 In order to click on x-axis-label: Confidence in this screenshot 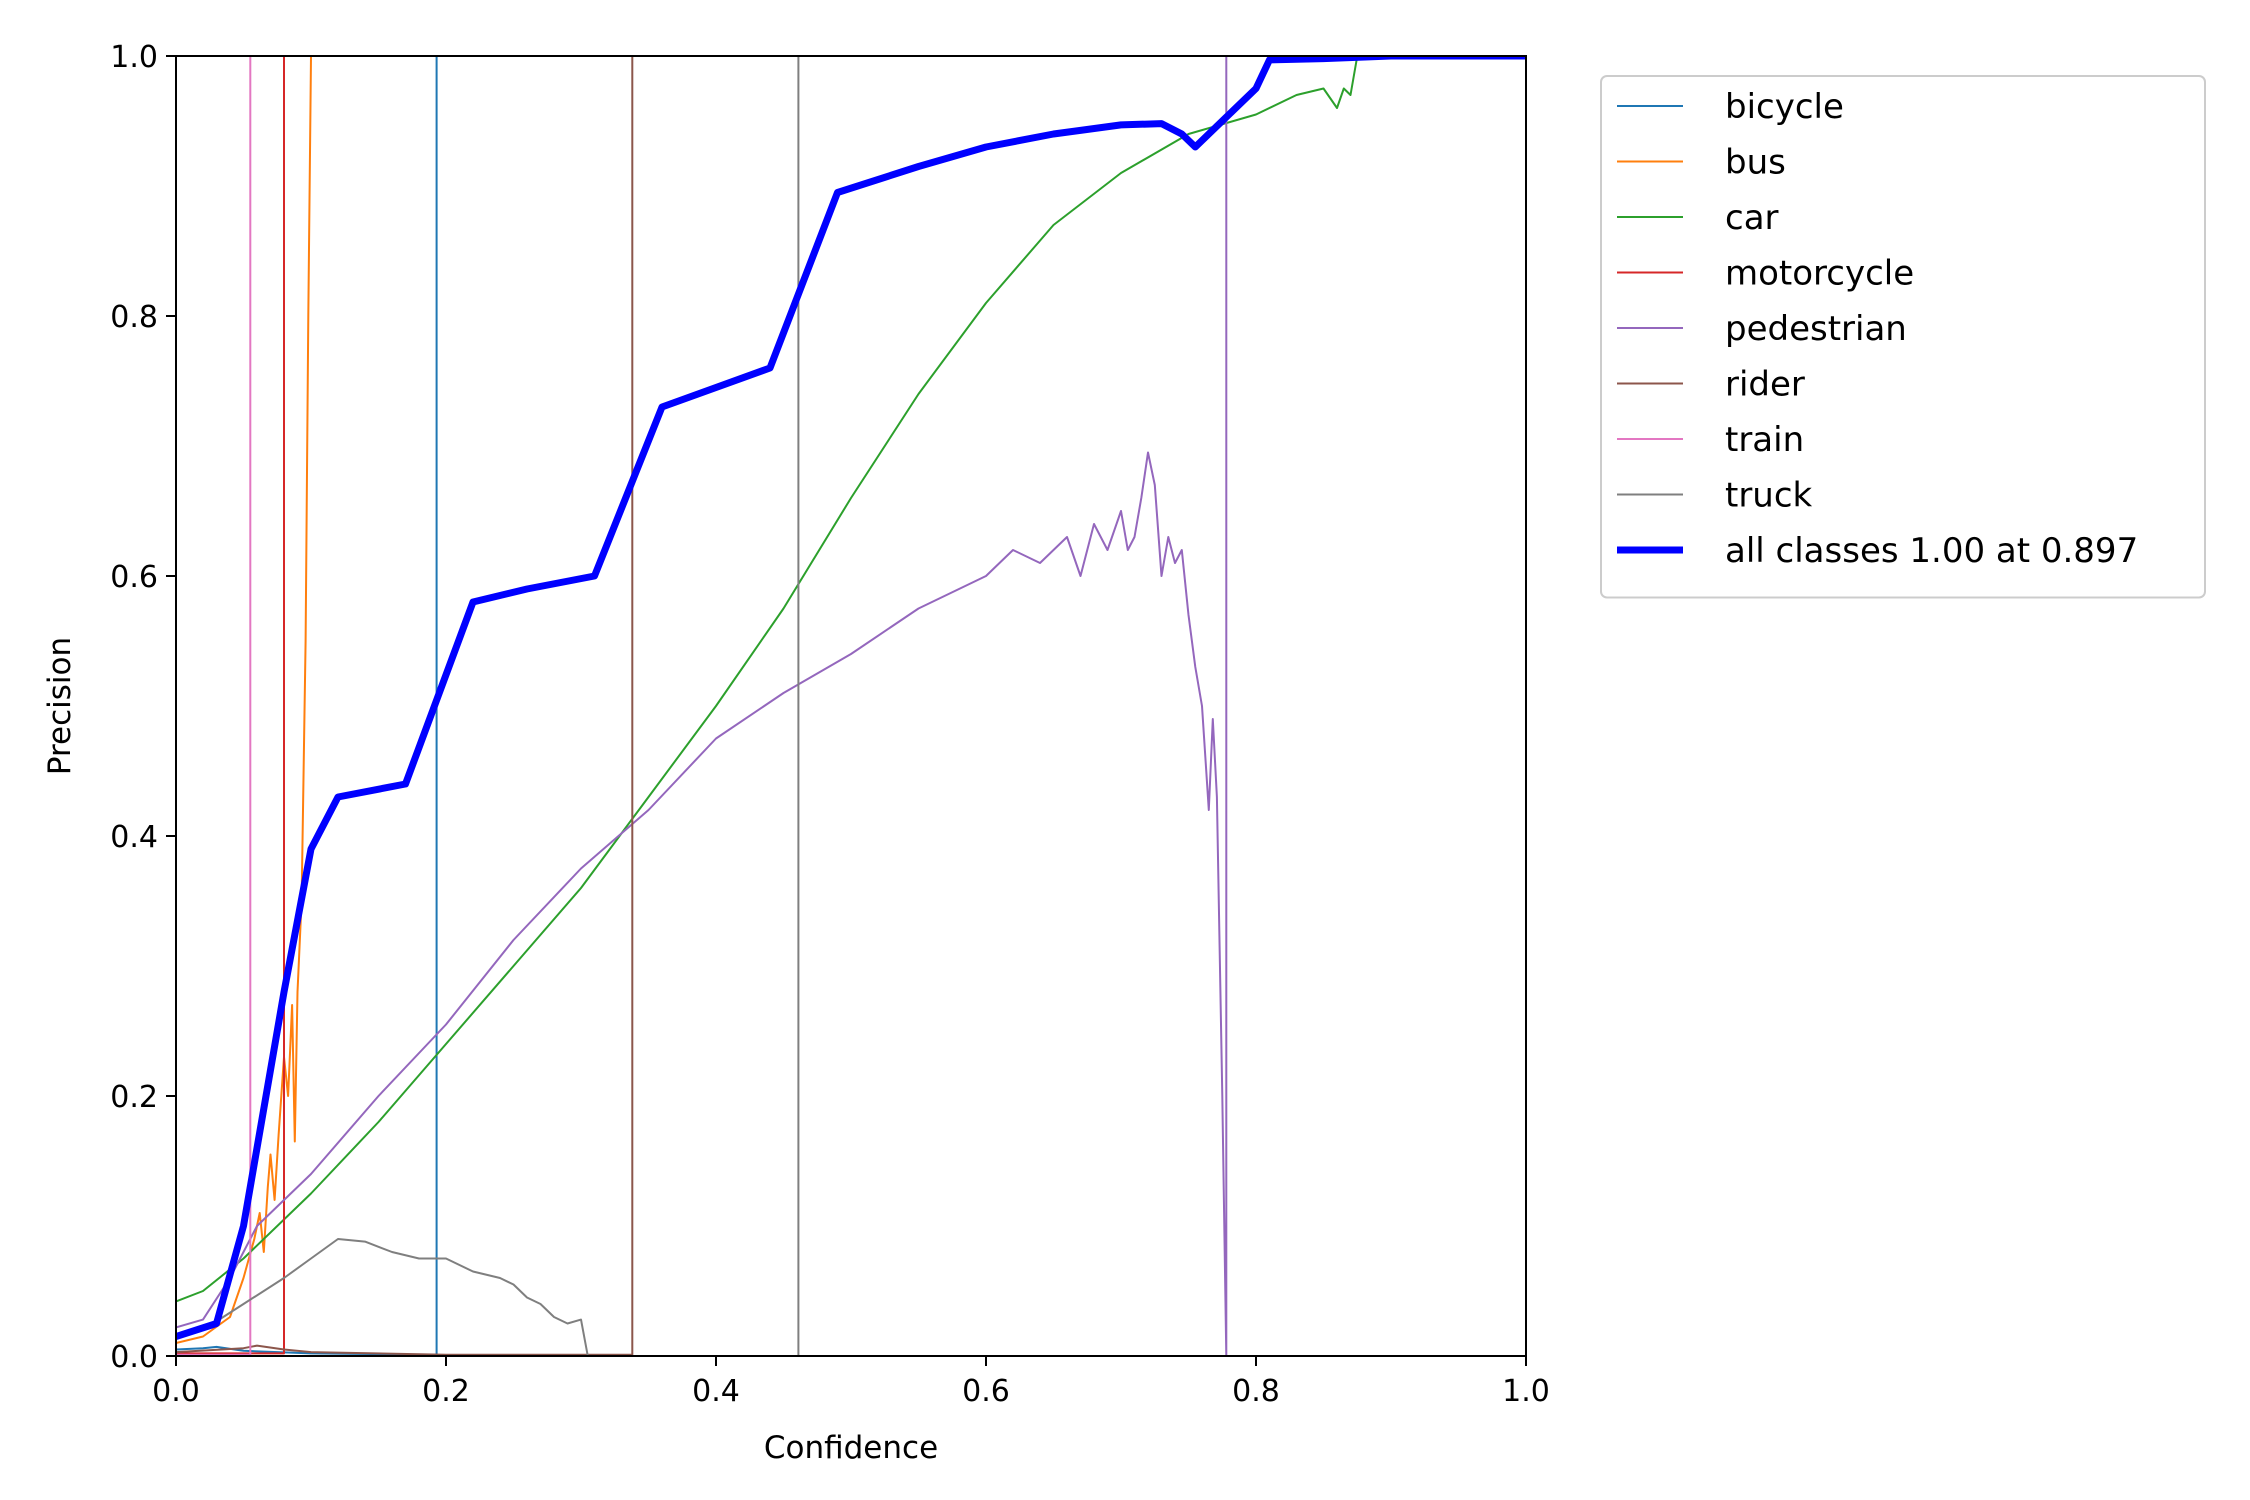, I will do `click(851, 1448)`.